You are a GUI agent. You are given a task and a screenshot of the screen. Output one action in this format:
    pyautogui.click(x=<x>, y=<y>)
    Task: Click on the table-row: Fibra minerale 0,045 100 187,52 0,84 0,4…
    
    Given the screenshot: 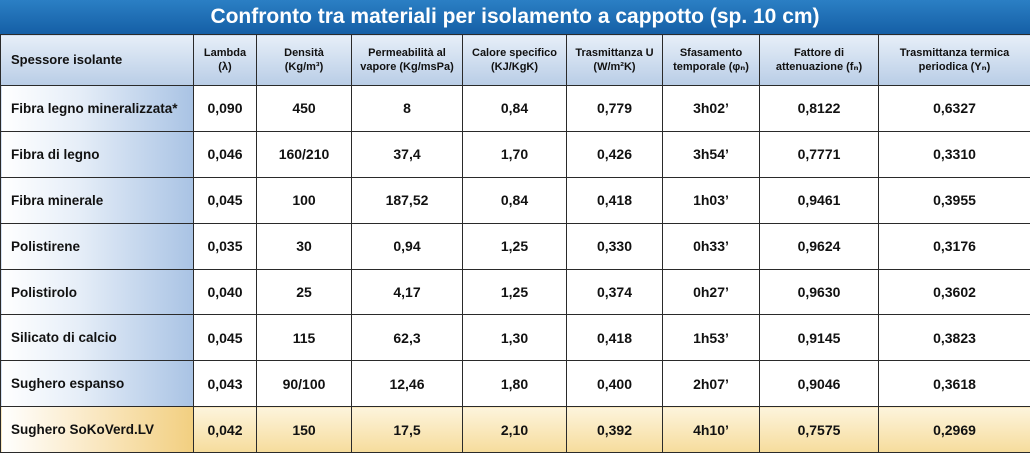 What is the action you would take?
    pyautogui.click(x=515, y=200)
    